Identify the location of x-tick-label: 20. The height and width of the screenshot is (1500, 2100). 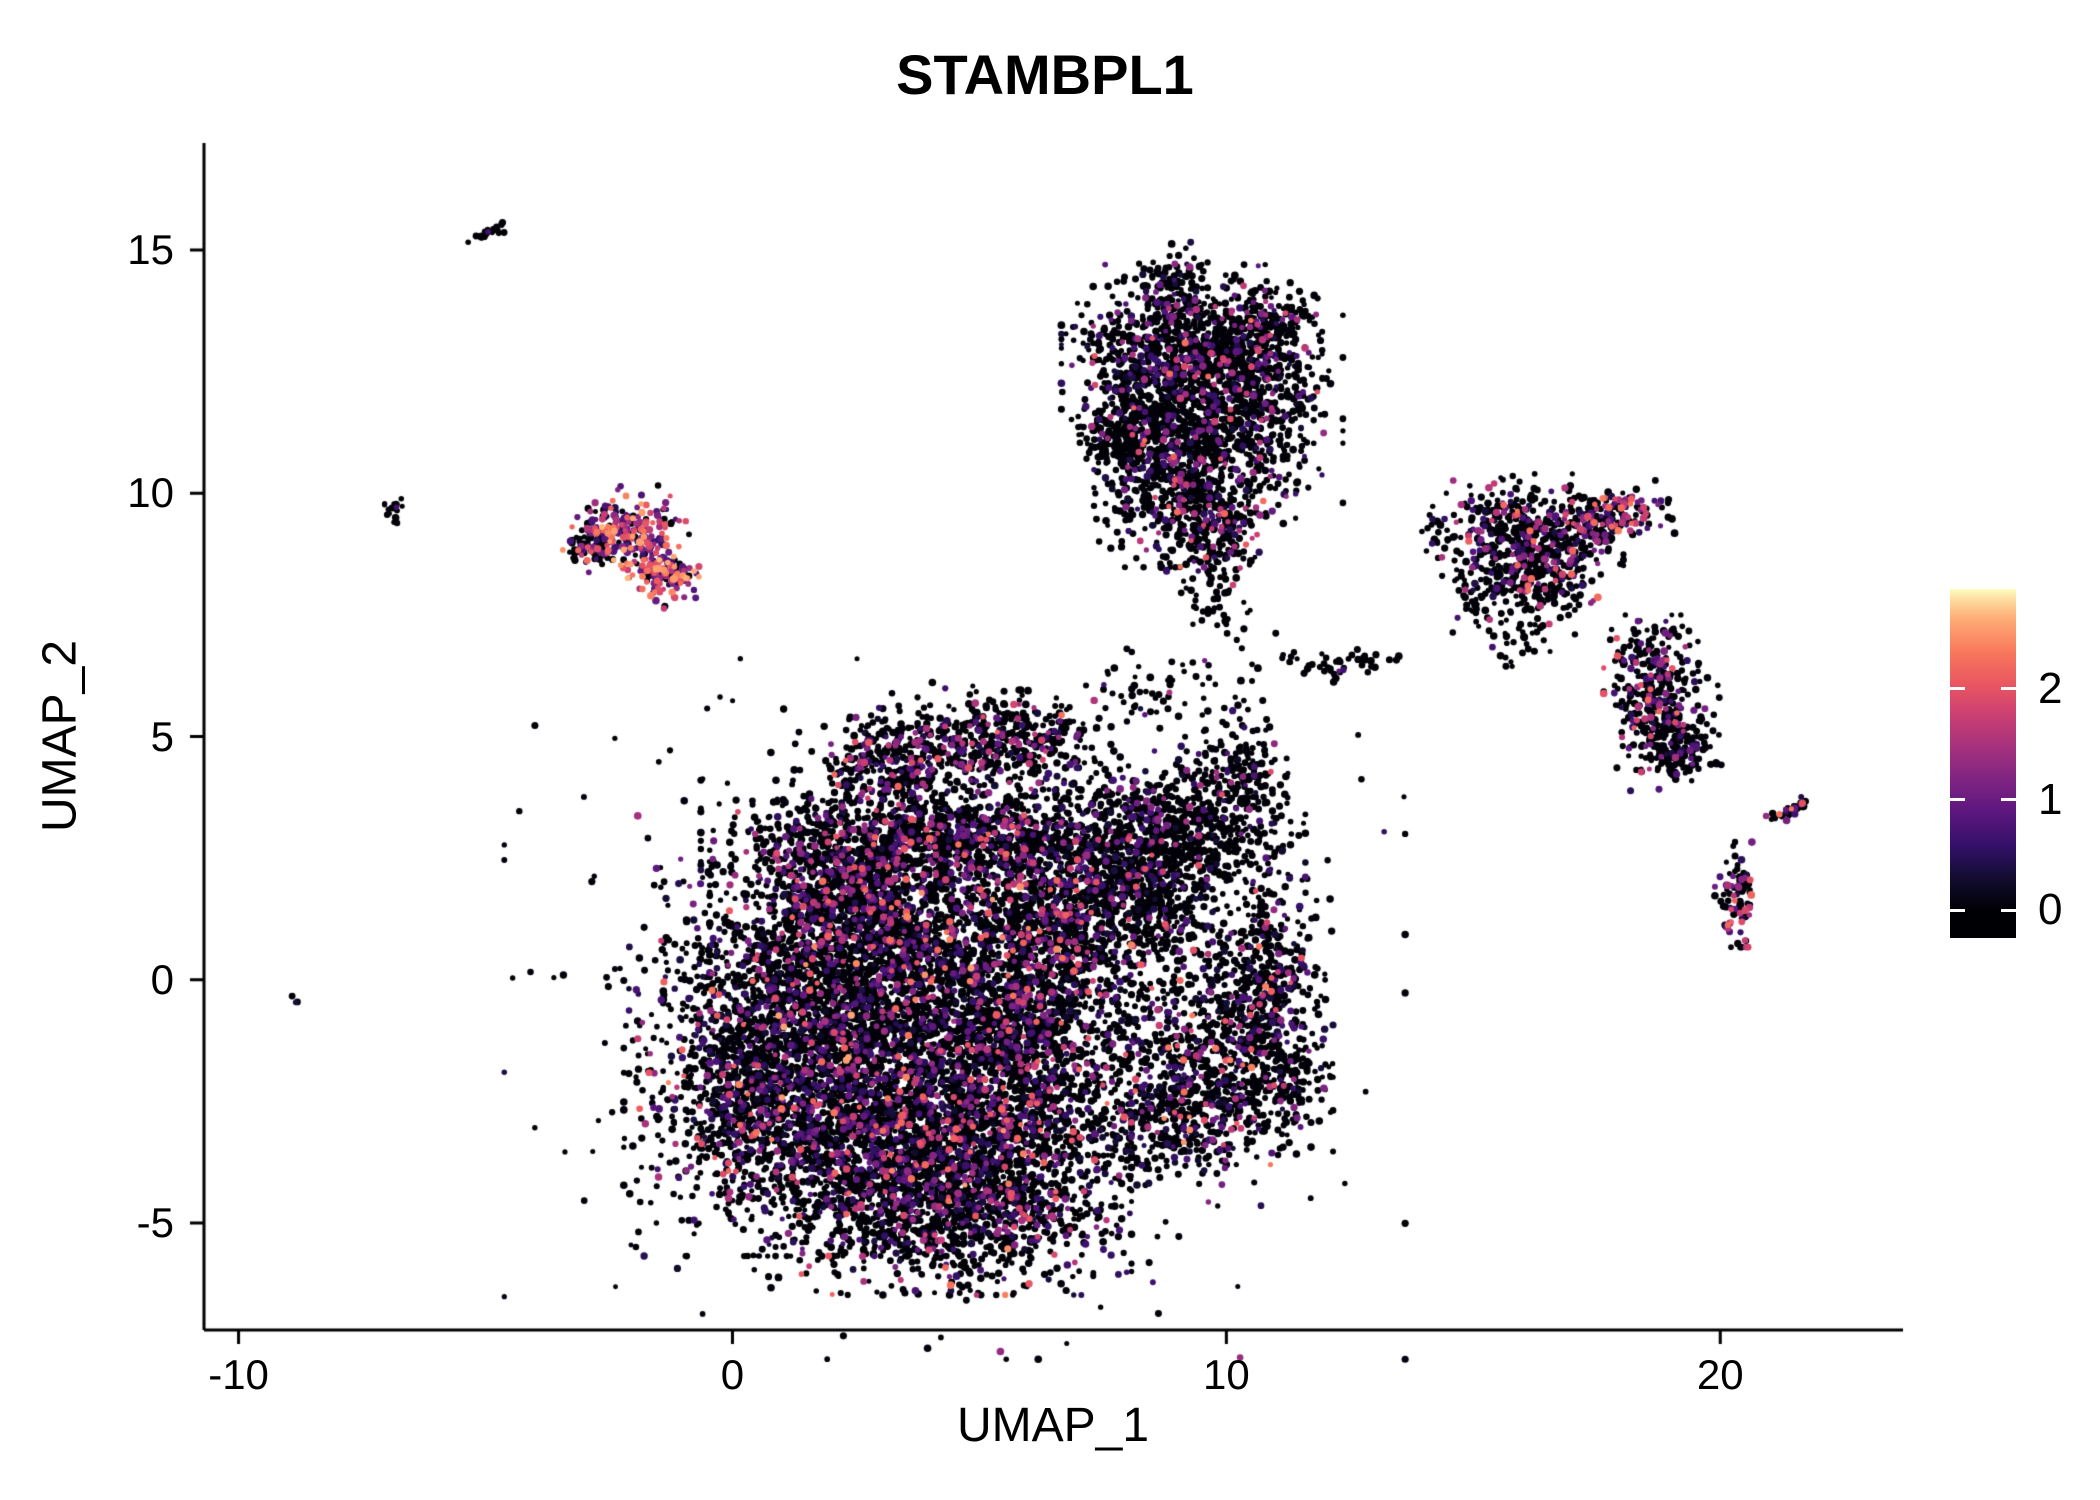
(1720, 1374).